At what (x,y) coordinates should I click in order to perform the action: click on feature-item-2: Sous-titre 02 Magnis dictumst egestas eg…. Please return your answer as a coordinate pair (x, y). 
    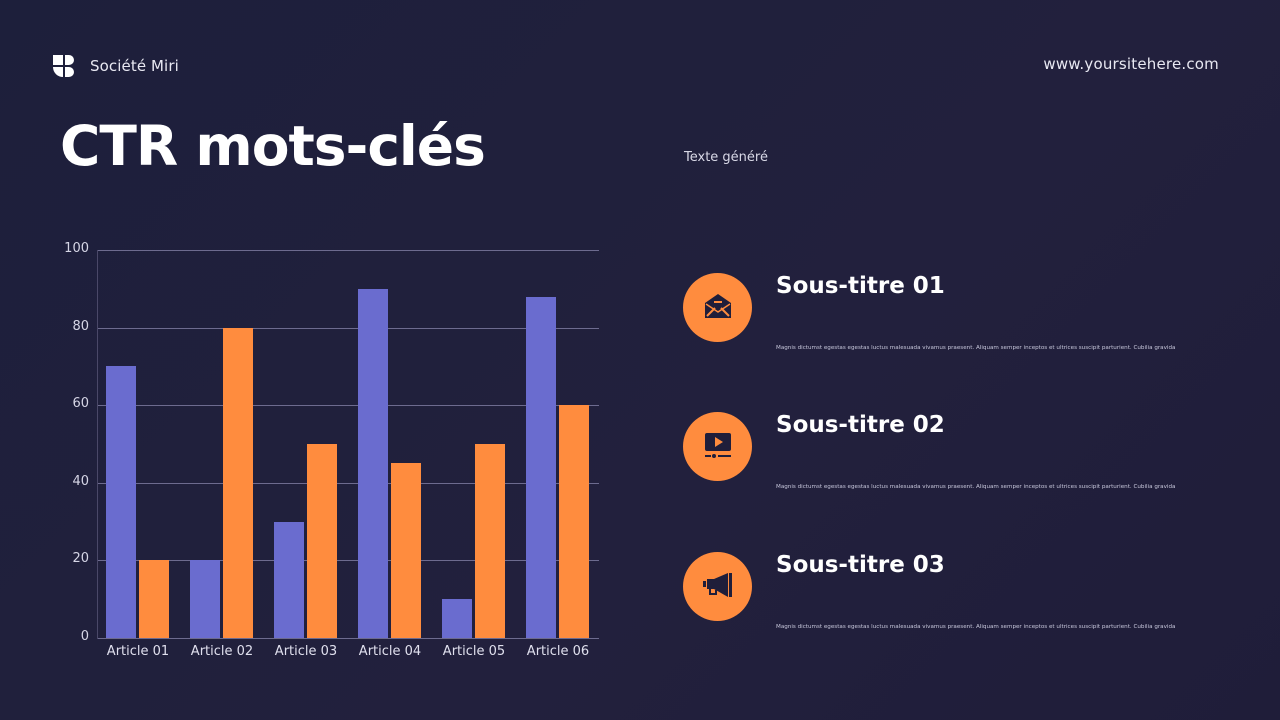
    Looking at the image, I should click on (963, 462).